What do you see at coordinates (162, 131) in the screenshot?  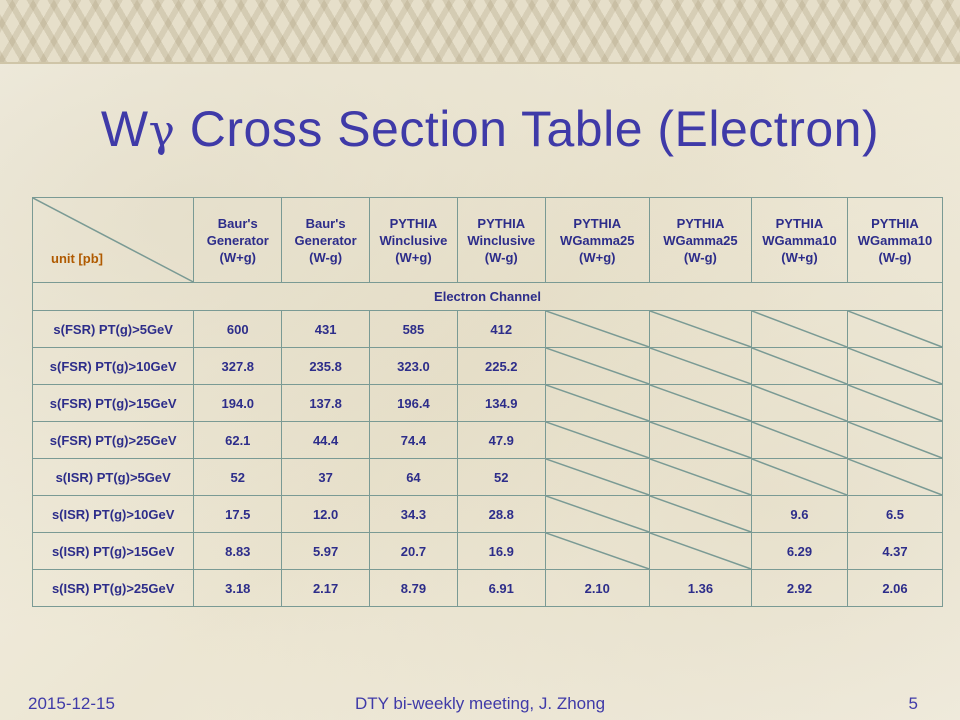 I see `title-gamma-symbol: γ` at bounding box center [162, 131].